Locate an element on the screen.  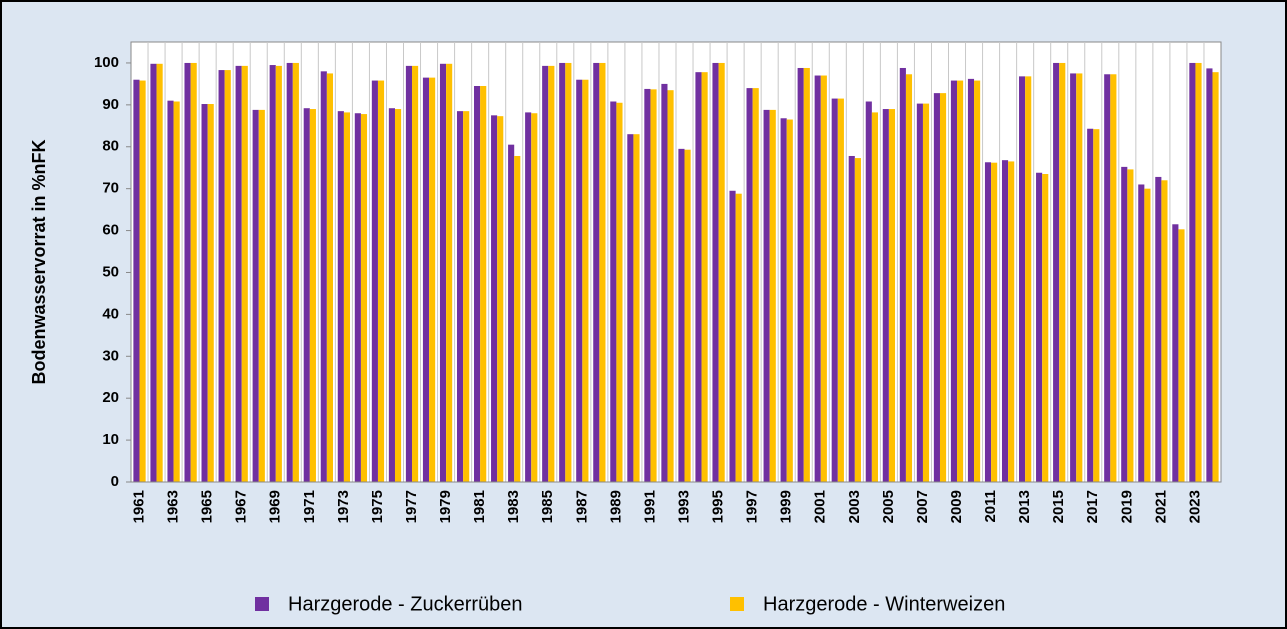
x-tick-label: 1985 is located at coordinates (547, 506).